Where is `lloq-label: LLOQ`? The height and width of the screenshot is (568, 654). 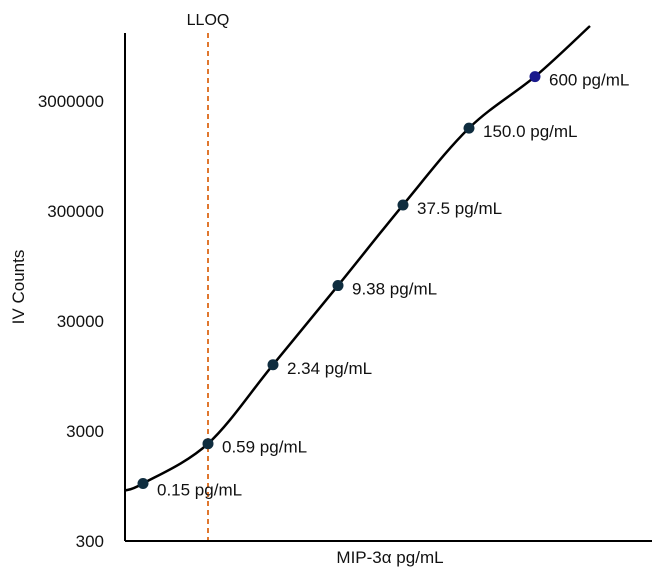 lloq-label: LLOQ is located at coordinates (208, 20).